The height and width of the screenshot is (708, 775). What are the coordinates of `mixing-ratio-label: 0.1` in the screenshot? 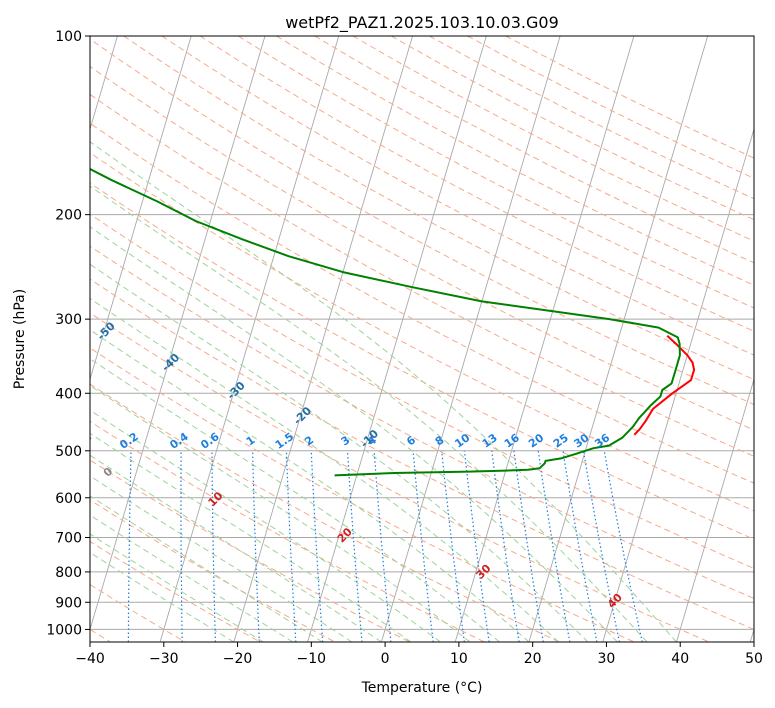 It's located at (81, 441).